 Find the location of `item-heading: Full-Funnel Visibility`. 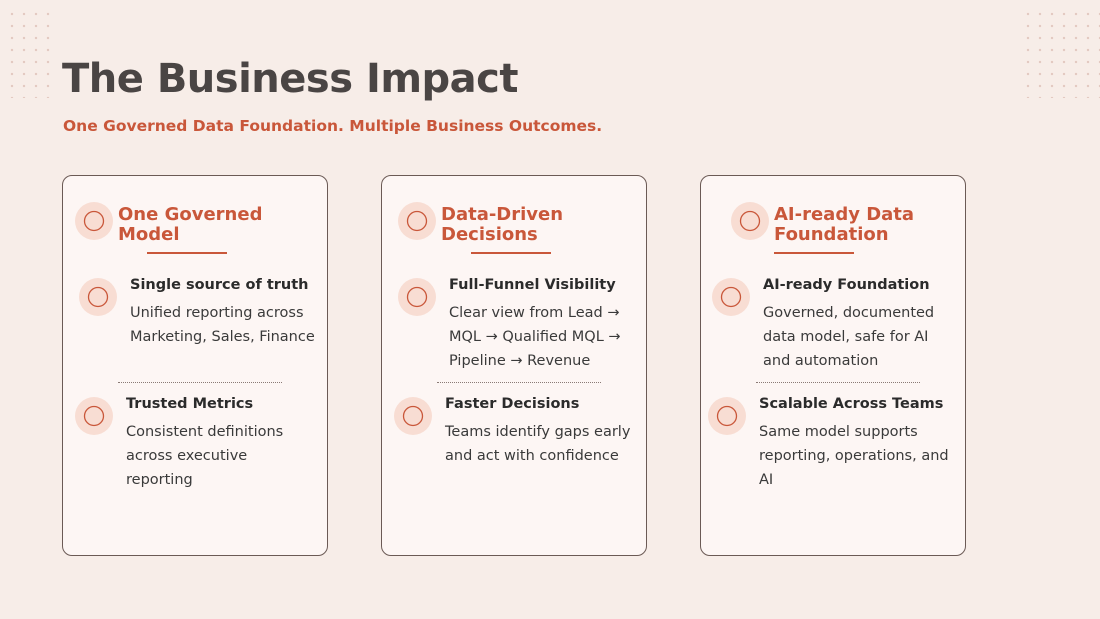

item-heading: Full-Funnel Visibility is located at coordinates (532, 285).